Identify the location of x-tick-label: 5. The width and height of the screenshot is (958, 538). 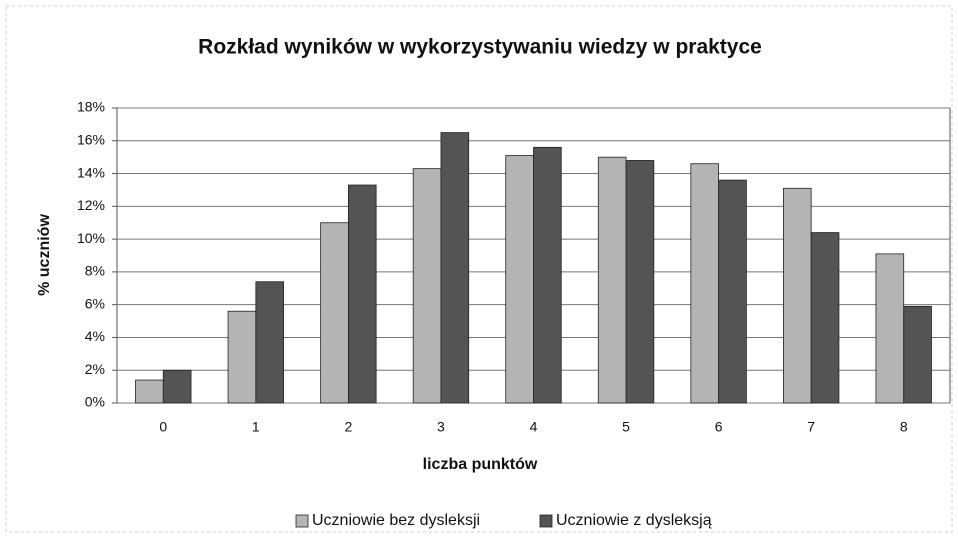
(626, 427).